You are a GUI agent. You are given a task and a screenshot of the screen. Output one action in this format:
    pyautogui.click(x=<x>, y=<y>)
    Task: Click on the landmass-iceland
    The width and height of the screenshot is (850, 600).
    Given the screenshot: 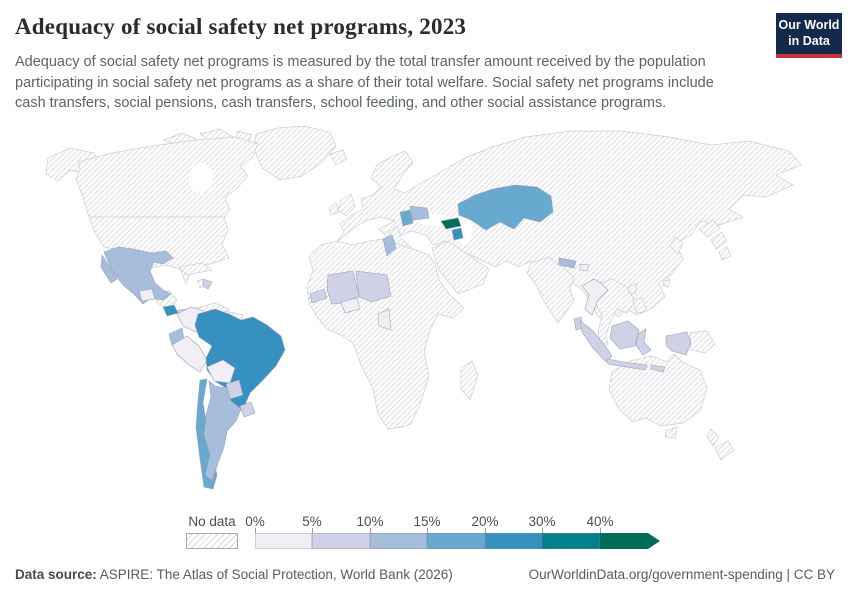 What is the action you would take?
    pyautogui.click(x=338, y=157)
    